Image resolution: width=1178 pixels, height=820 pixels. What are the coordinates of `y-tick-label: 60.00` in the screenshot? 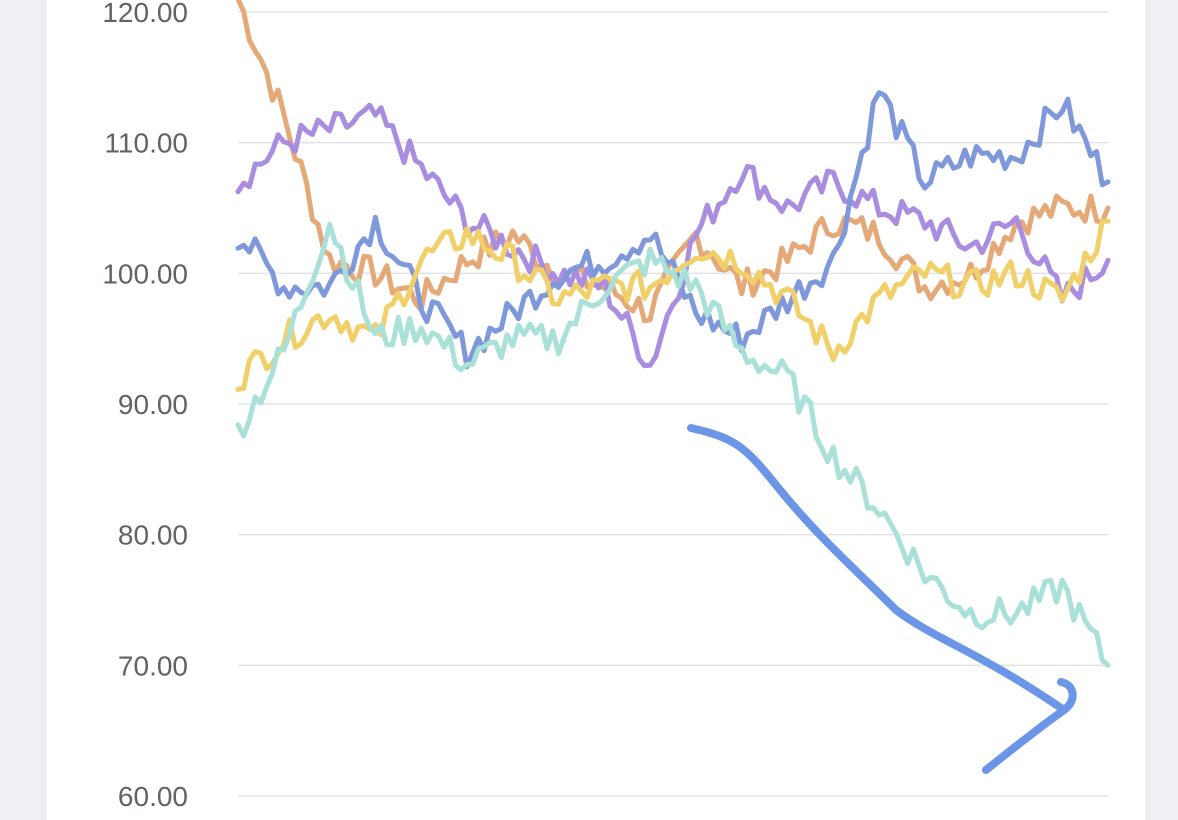 It's located at (153, 796).